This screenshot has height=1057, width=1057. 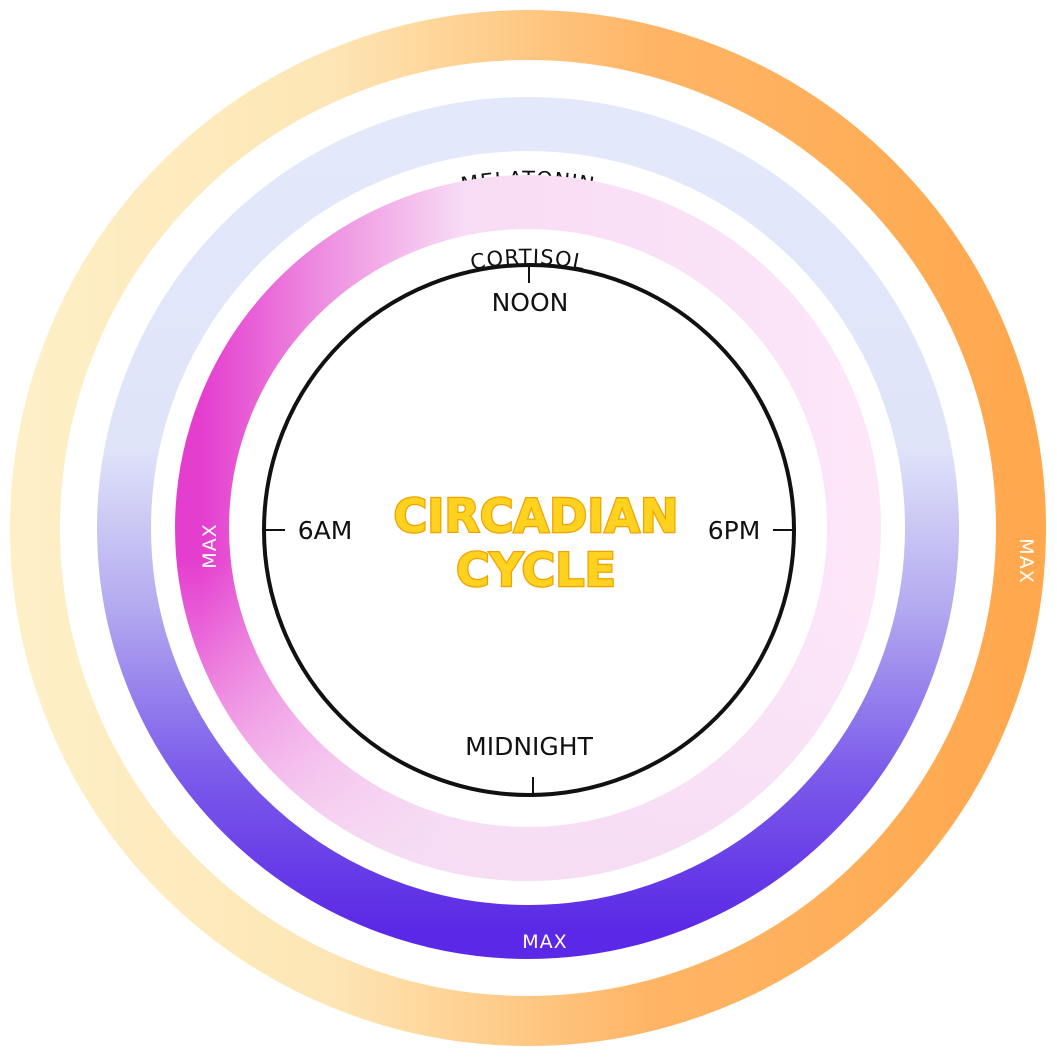 What do you see at coordinates (734, 530) in the screenshot?
I see `clock-label-6pm: 6PM` at bounding box center [734, 530].